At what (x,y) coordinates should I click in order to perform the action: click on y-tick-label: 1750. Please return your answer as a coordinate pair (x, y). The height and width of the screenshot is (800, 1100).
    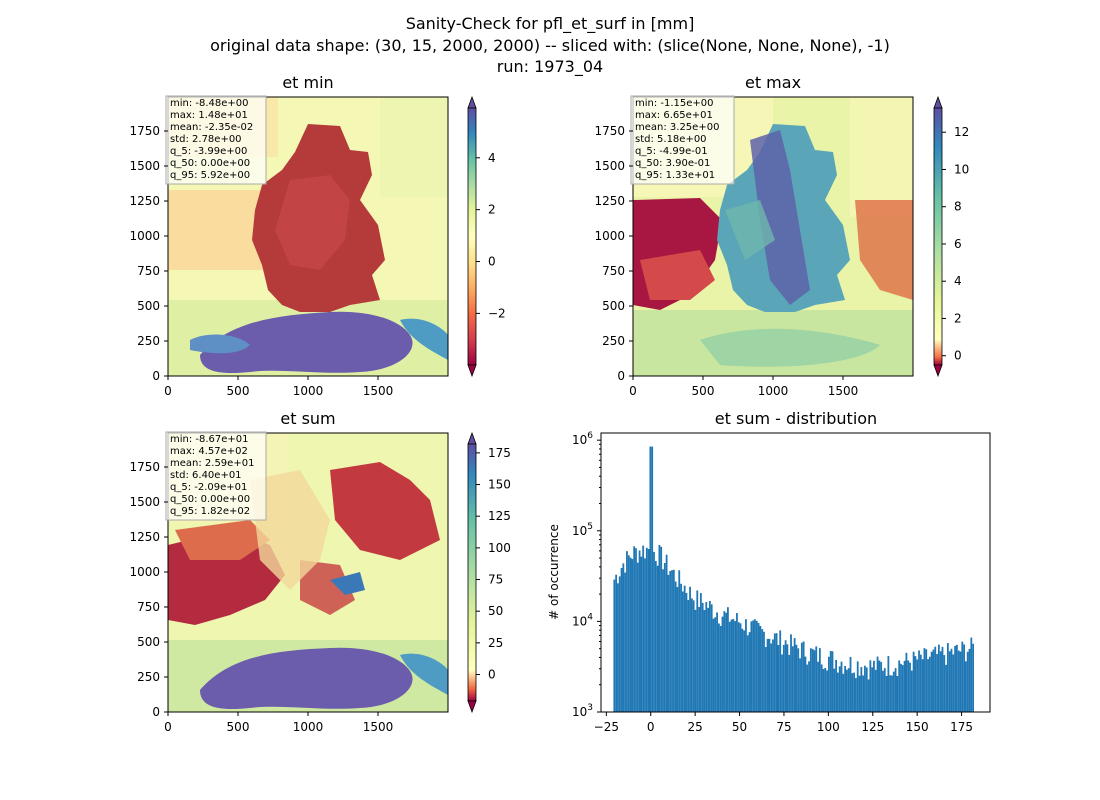
    Looking at the image, I should click on (144, 131).